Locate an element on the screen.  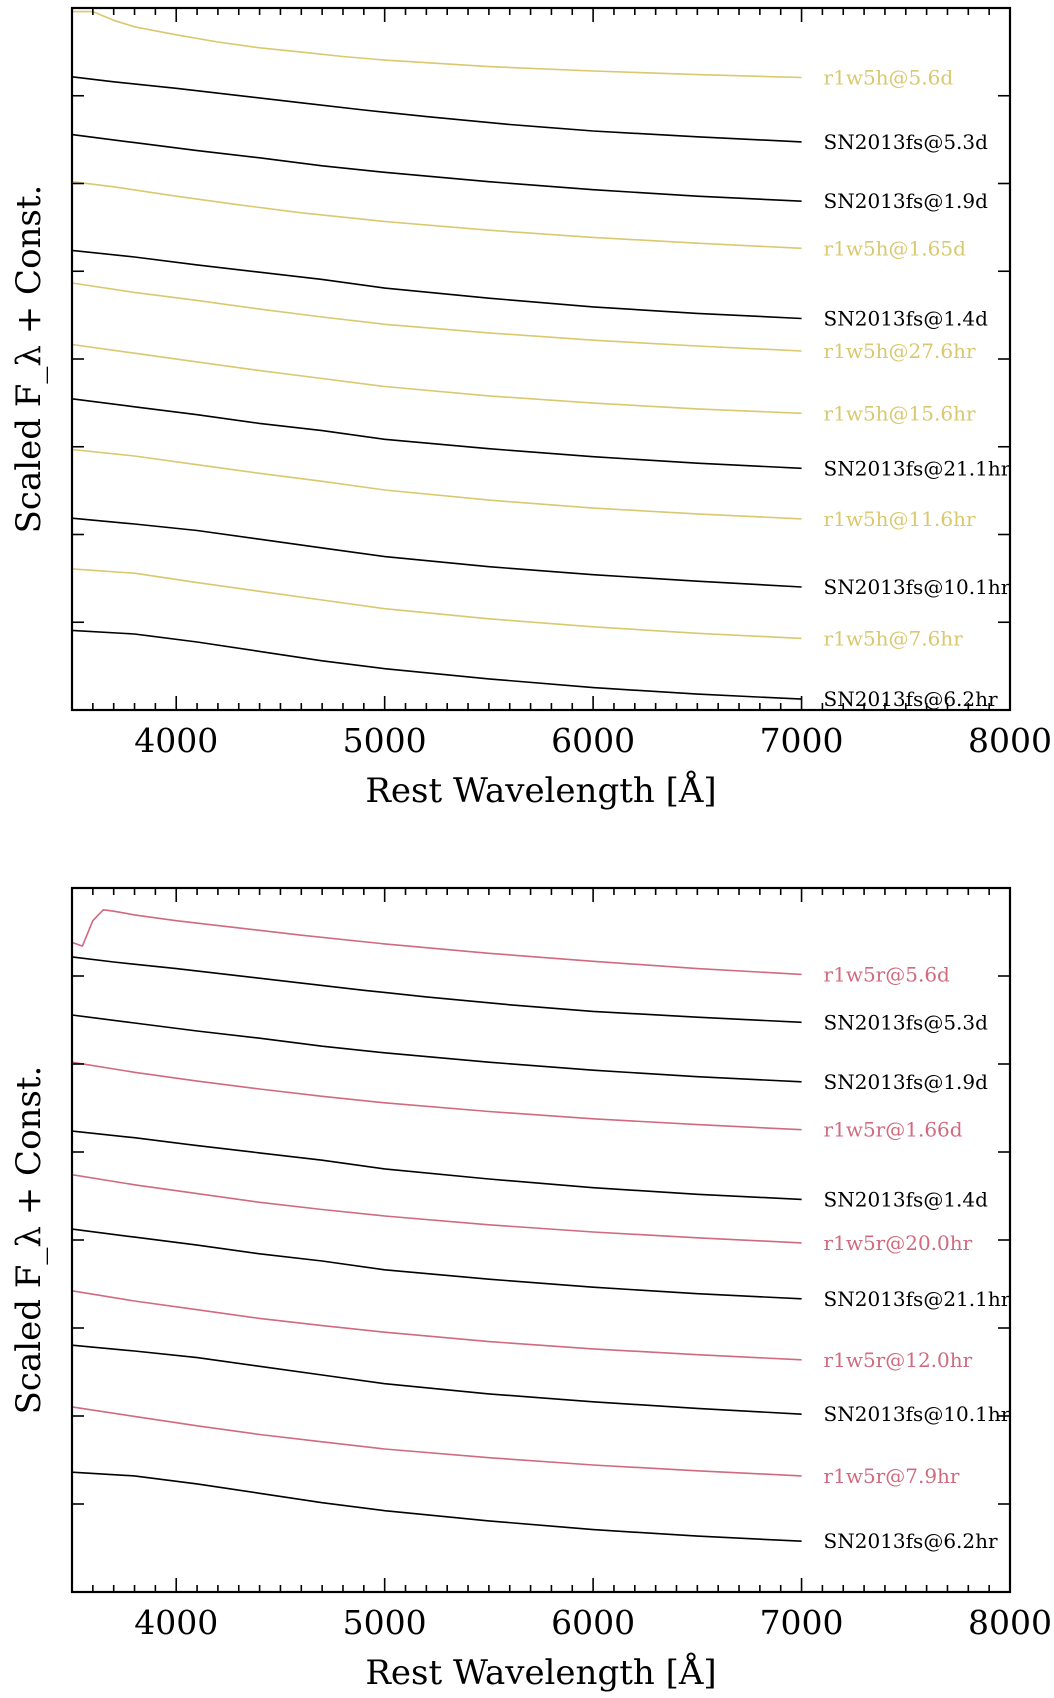
series-label: r1w5r@12.0hr is located at coordinates (898, 1360).